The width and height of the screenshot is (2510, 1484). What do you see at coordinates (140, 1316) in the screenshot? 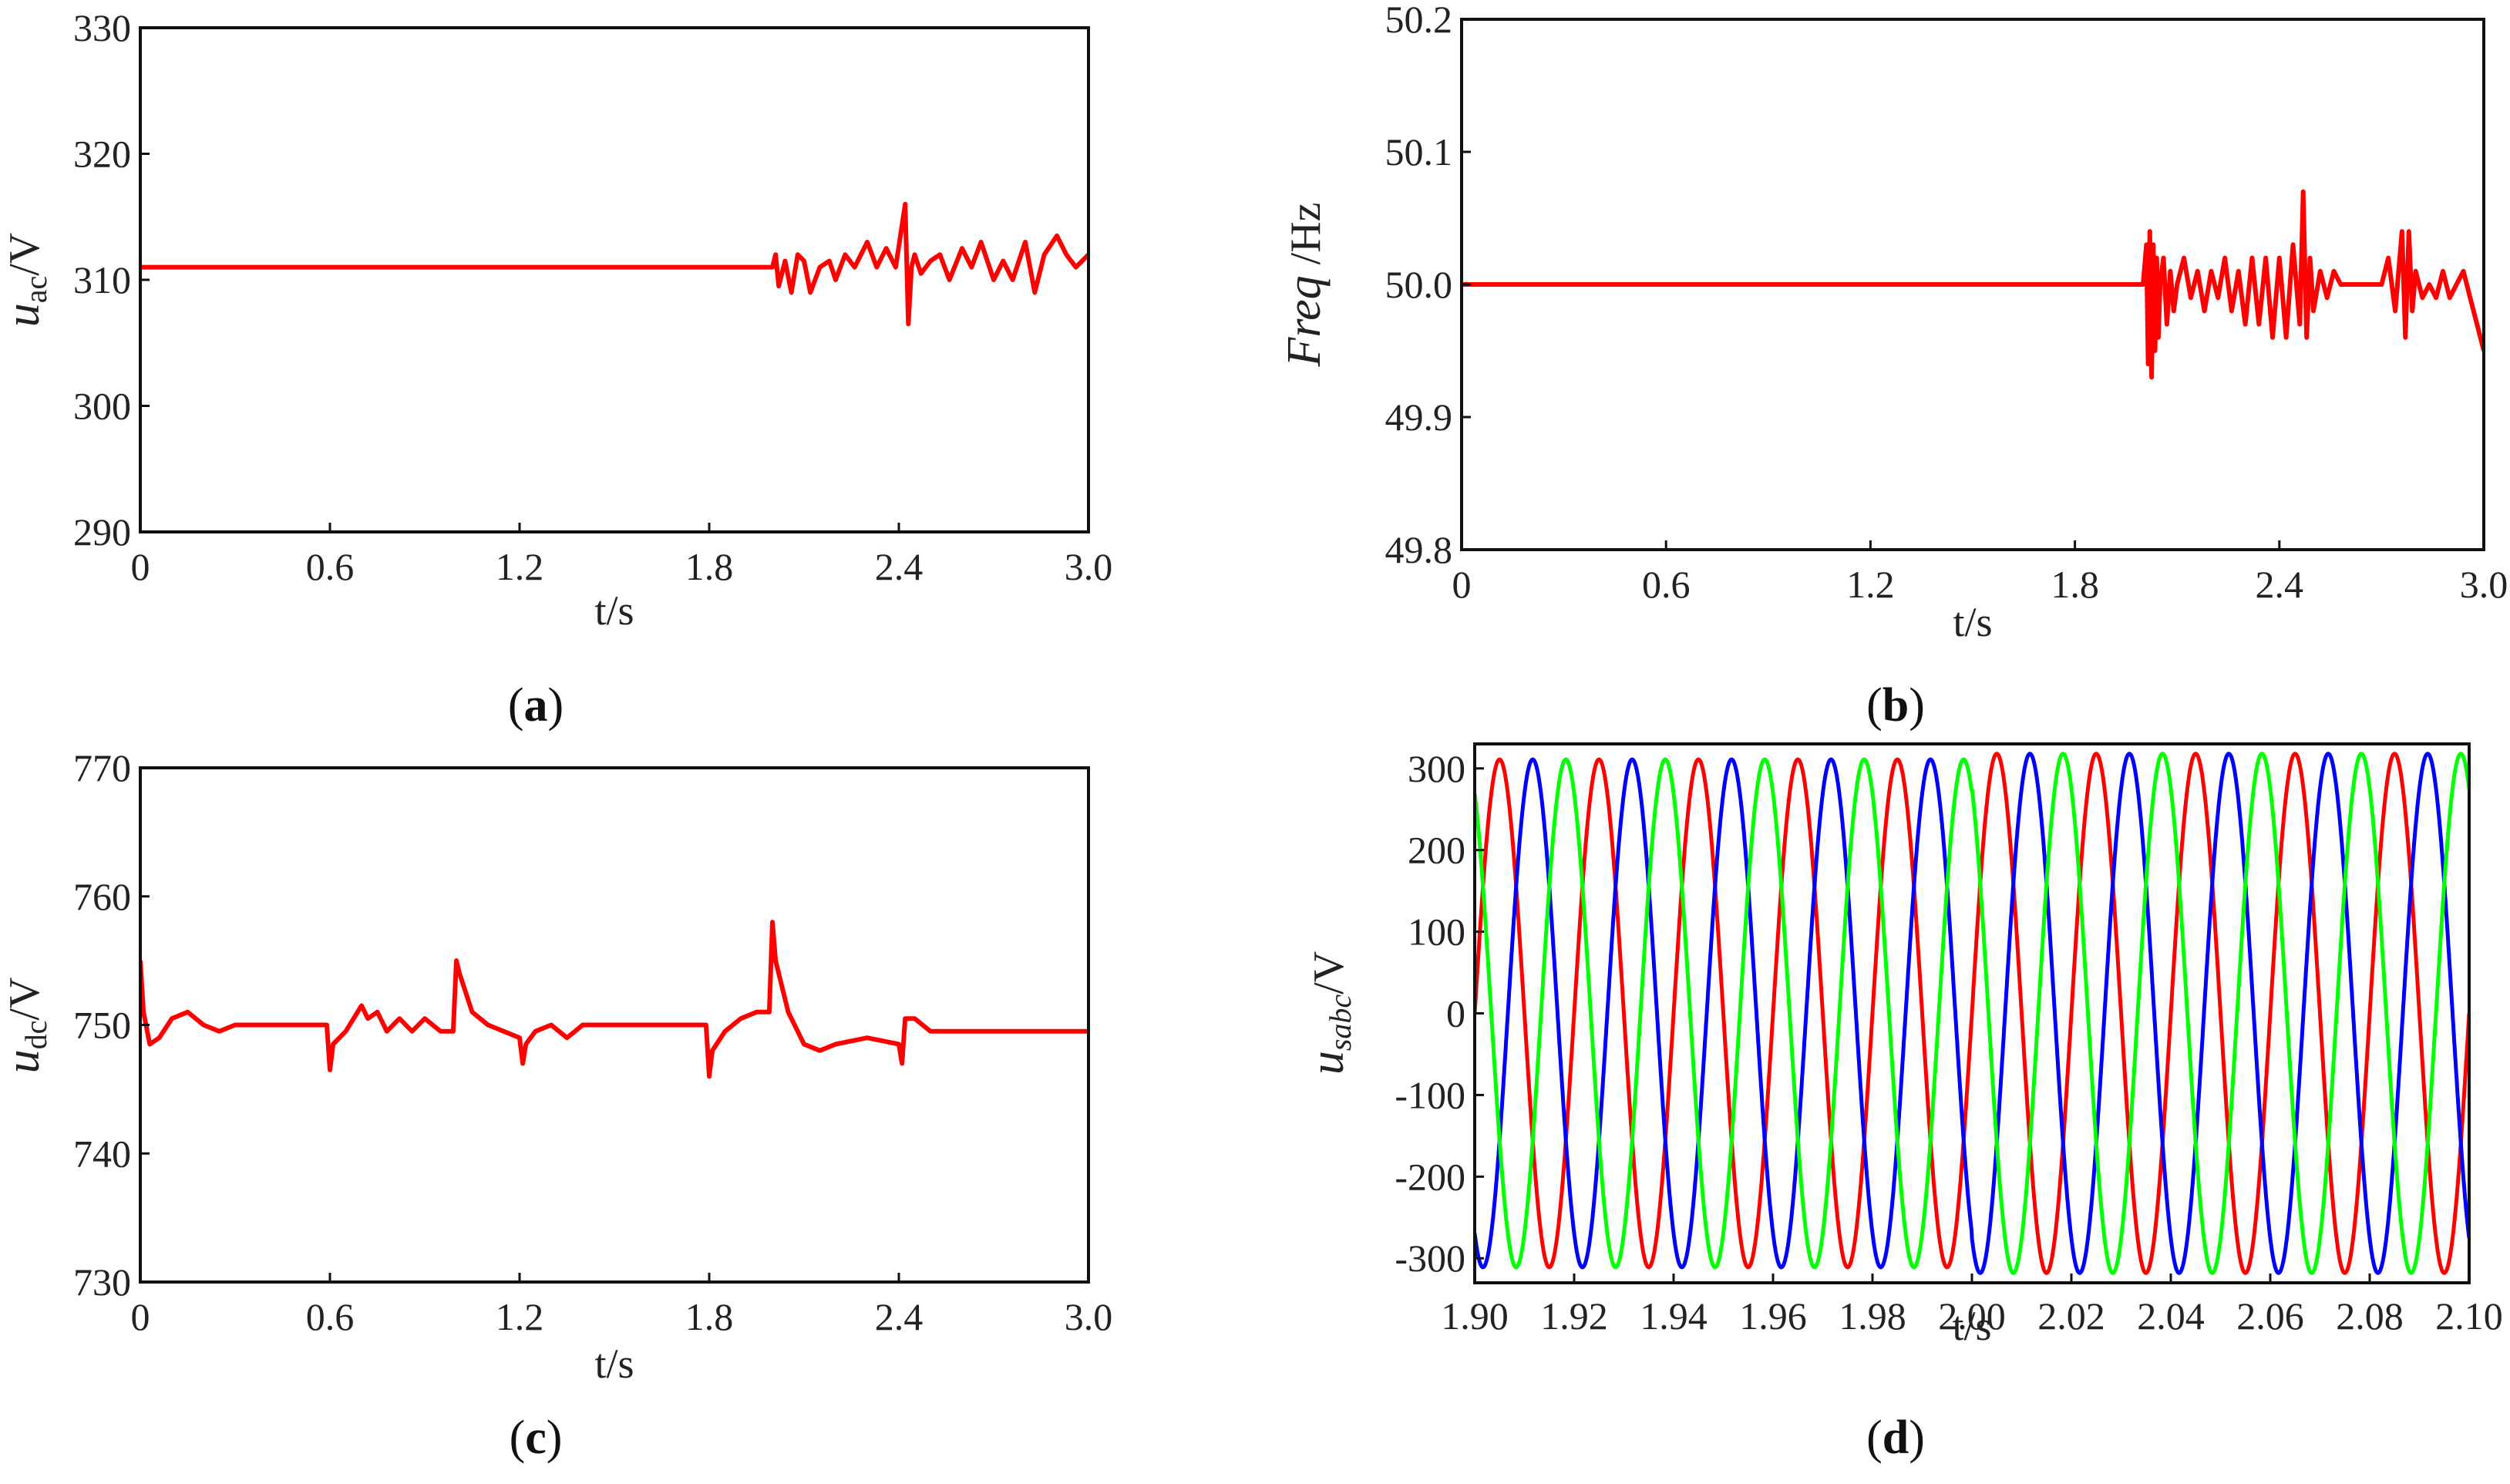
I see `chart-c-xtick-label: 0` at bounding box center [140, 1316].